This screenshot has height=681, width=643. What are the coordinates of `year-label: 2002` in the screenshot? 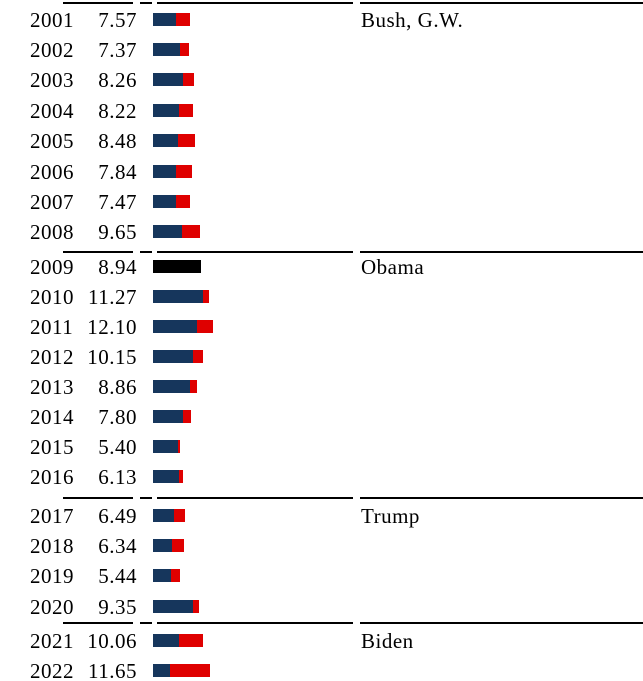 It's located at (52, 49).